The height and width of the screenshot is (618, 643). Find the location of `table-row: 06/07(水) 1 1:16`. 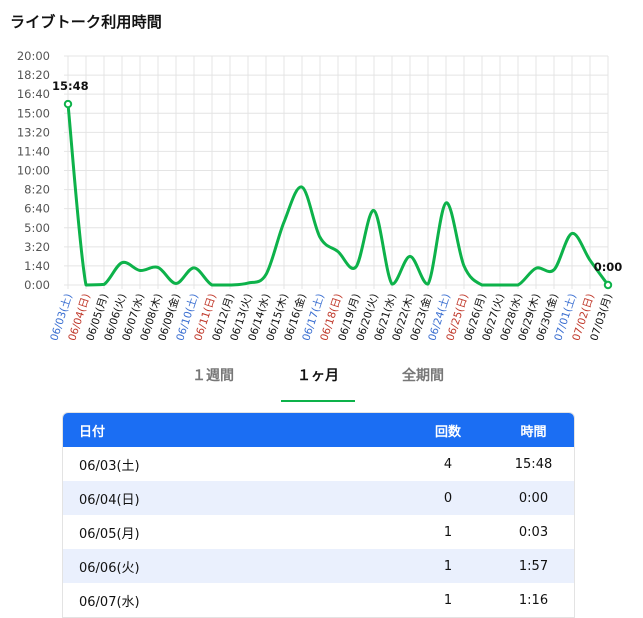

table-row: 06/07(水) 1 1:16 is located at coordinates (318, 600).